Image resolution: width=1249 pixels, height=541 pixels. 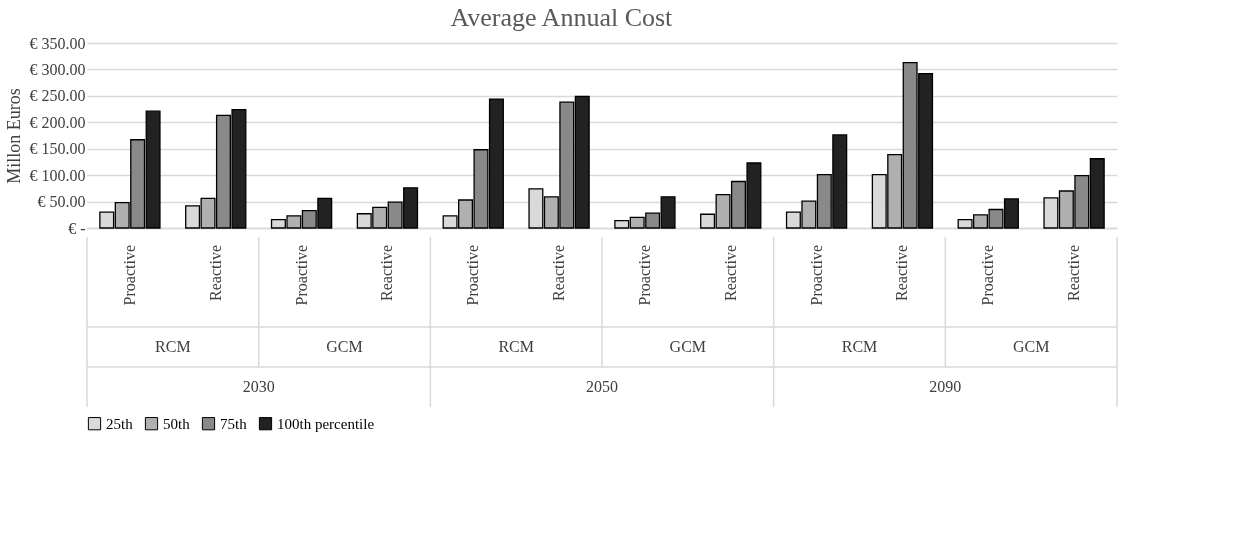 What do you see at coordinates (57, 43) in the screenshot?
I see `y-tick-label: € 350.00` at bounding box center [57, 43].